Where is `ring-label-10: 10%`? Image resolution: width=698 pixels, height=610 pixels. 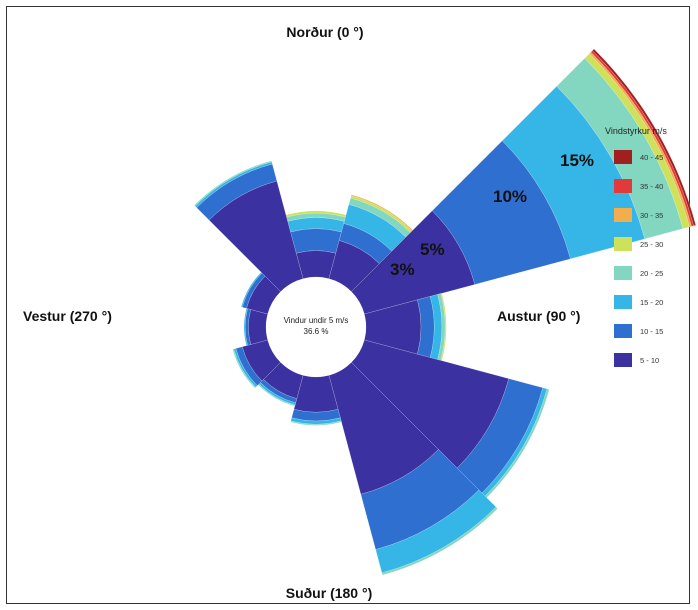
ring-label-10: 10% is located at coordinates (510, 196).